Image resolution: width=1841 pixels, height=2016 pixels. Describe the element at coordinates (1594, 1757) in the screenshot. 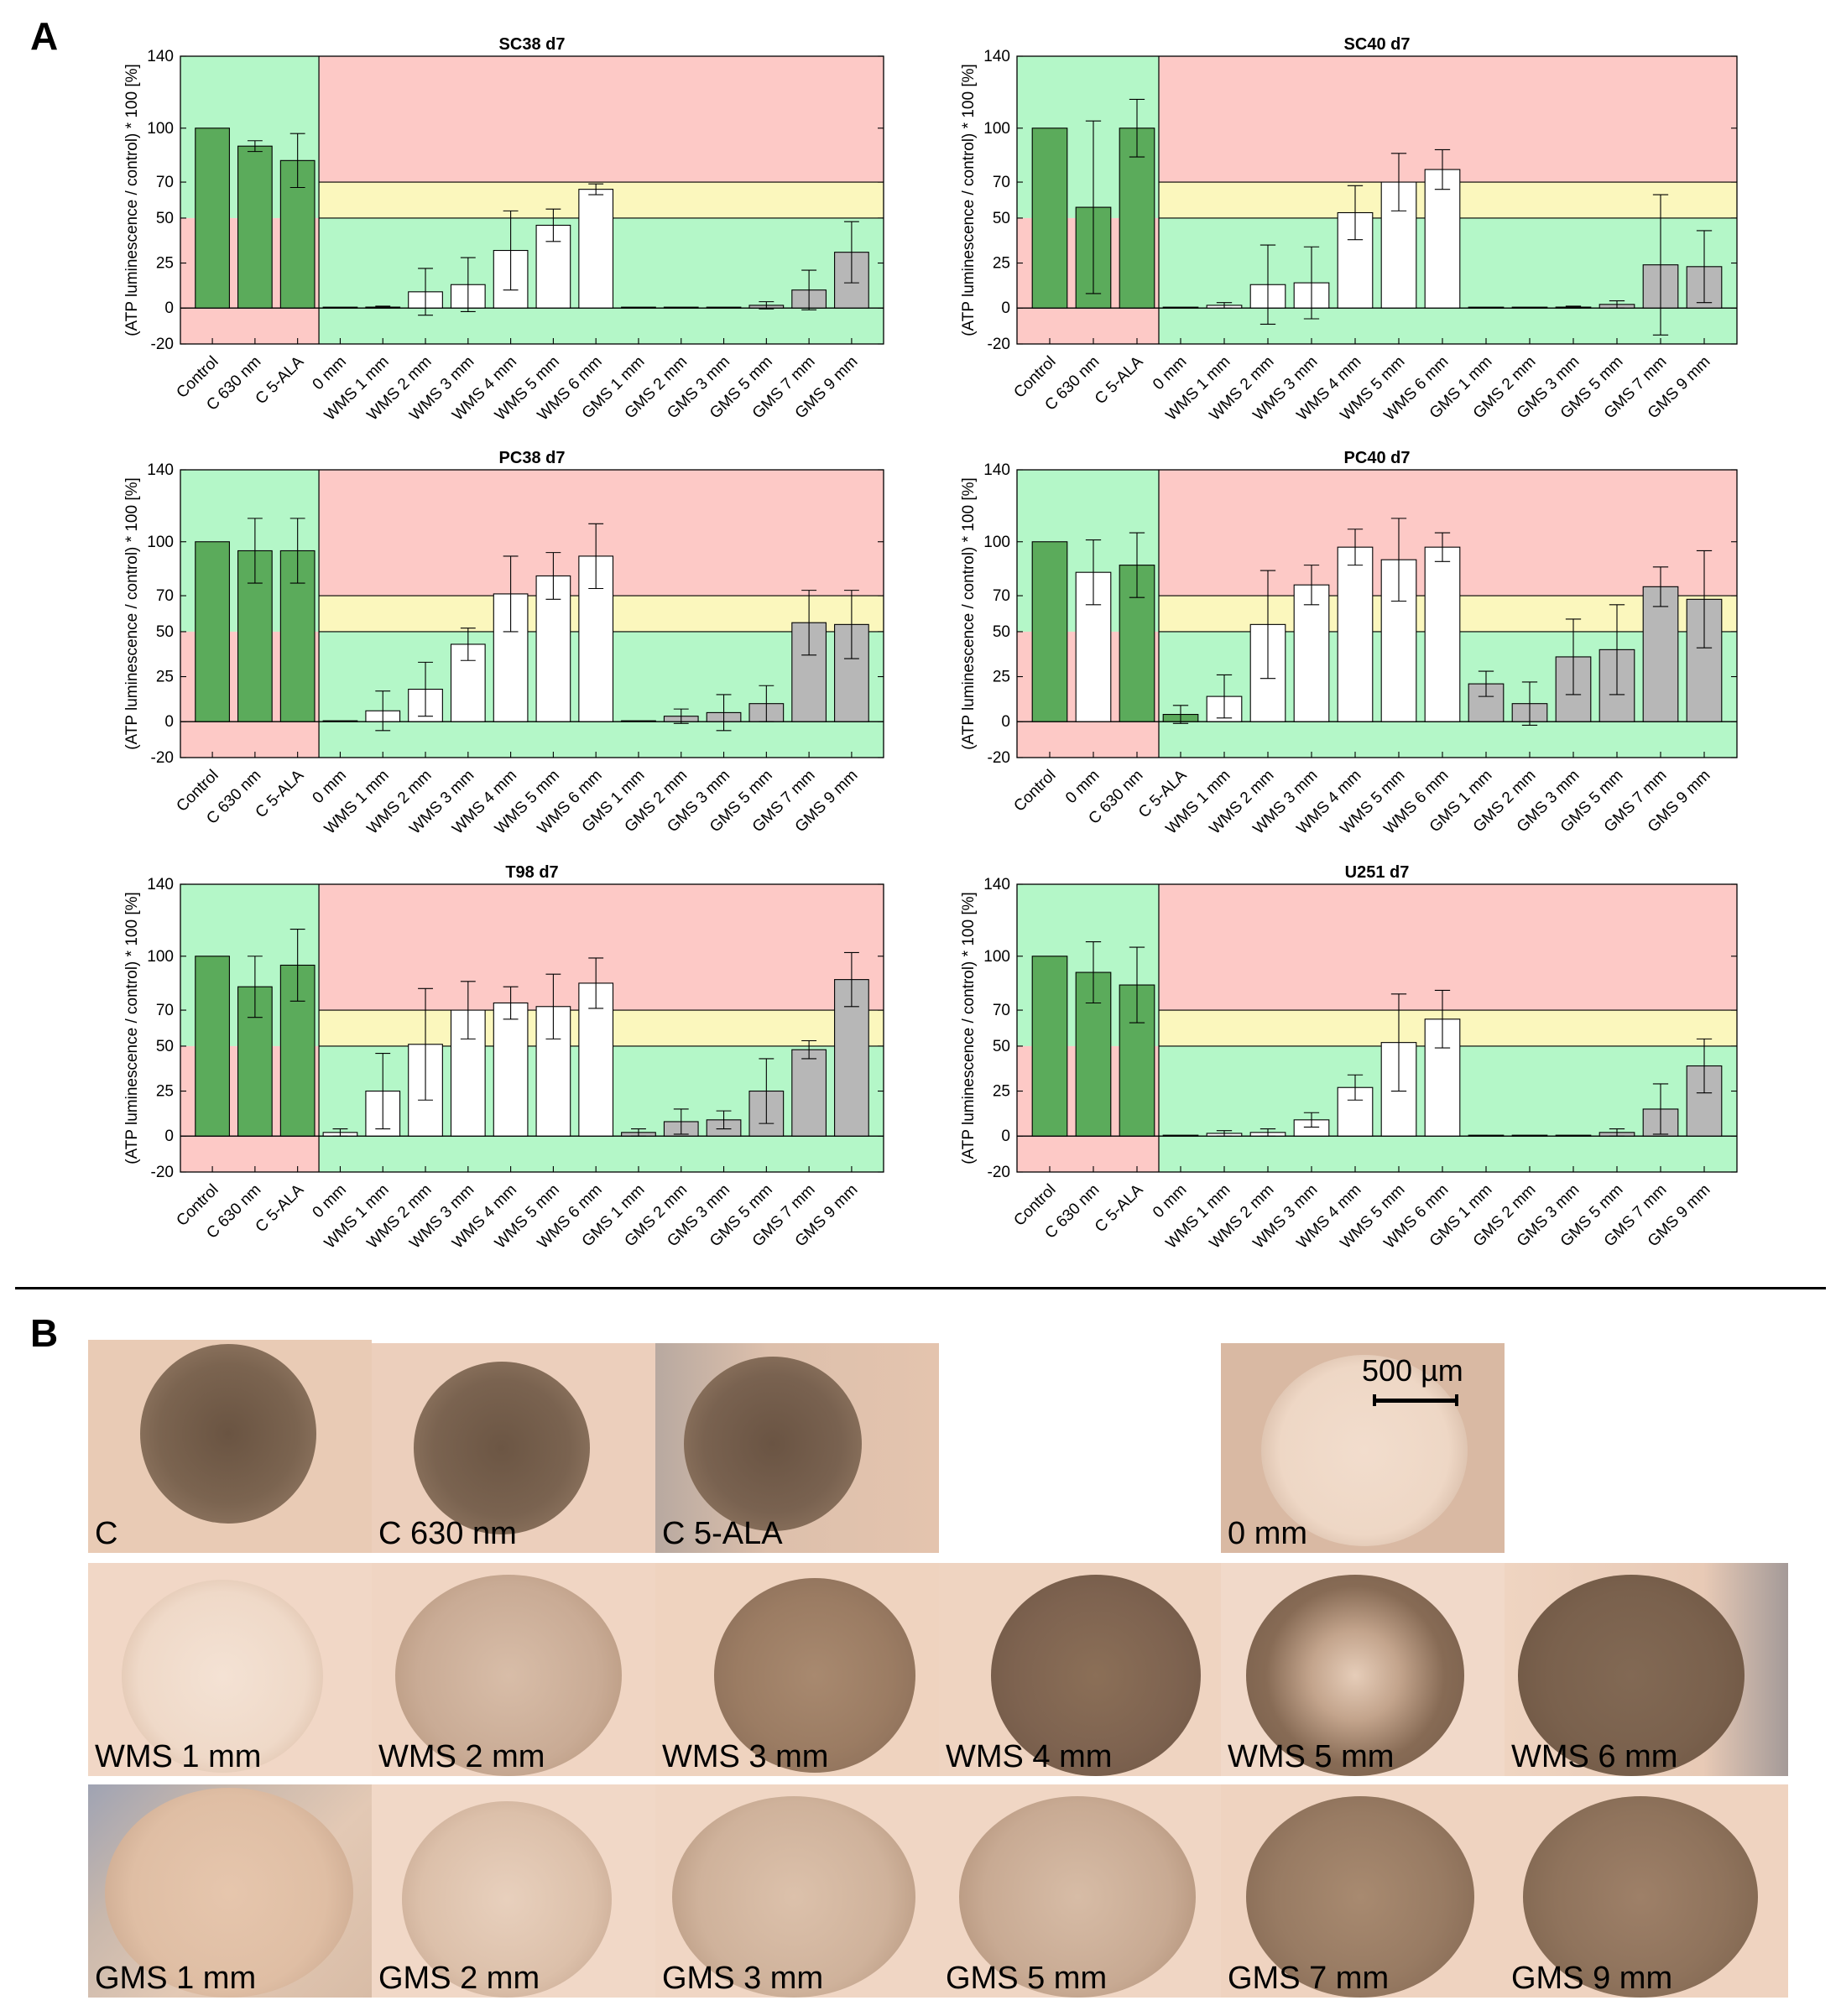

I see `photo-label: WMS 6 mm` at that location.